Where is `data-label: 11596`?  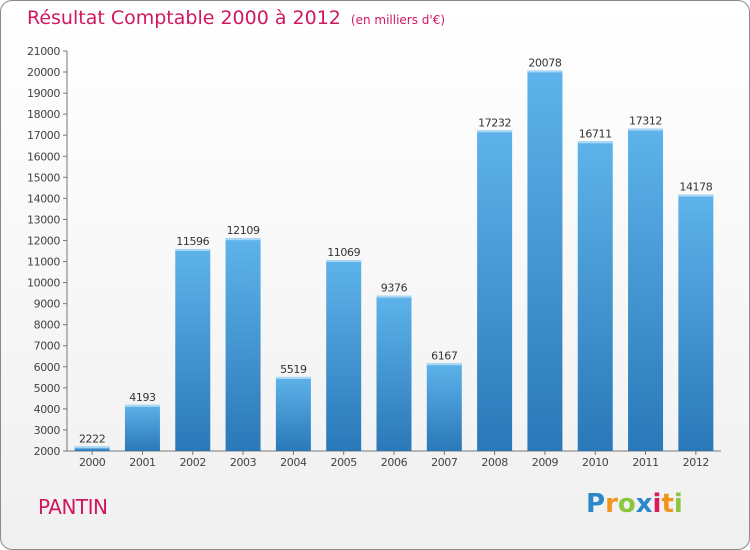
data-label: 11596 is located at coordinates (192, 241).